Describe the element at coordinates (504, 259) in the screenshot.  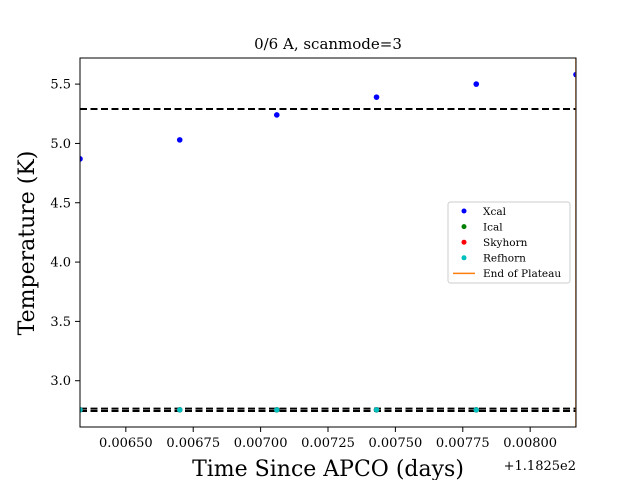
I see `legend-label-refhorn: Refhorn` at that location.